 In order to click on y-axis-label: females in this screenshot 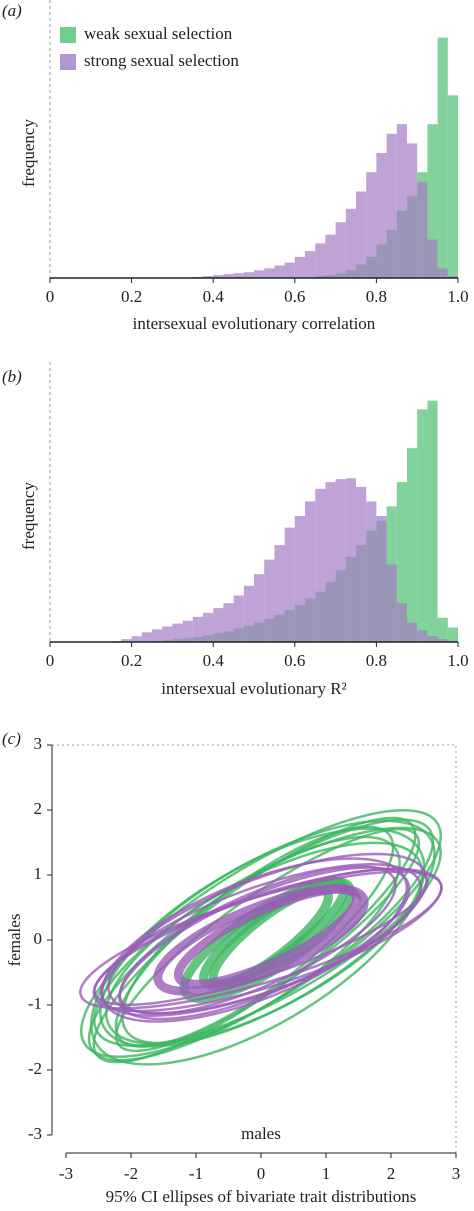, I will do `click(14, 940)`.